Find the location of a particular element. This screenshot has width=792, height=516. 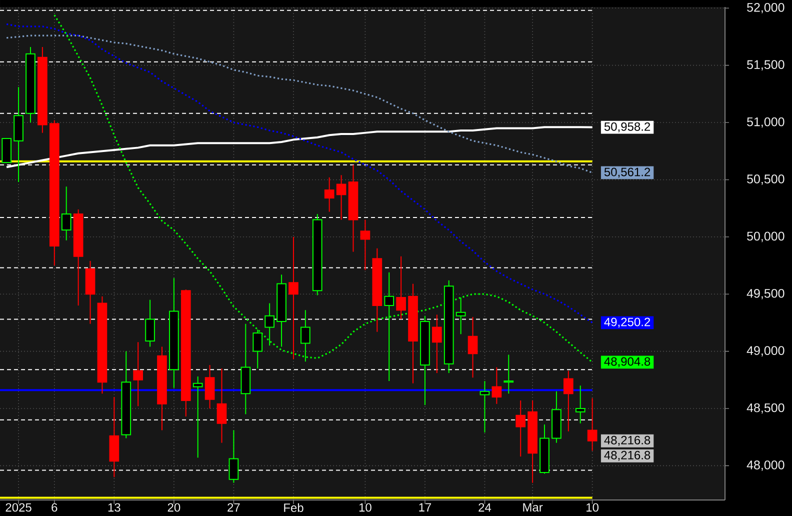

x-tick-label: 6 is located at coordinates (55, 507).